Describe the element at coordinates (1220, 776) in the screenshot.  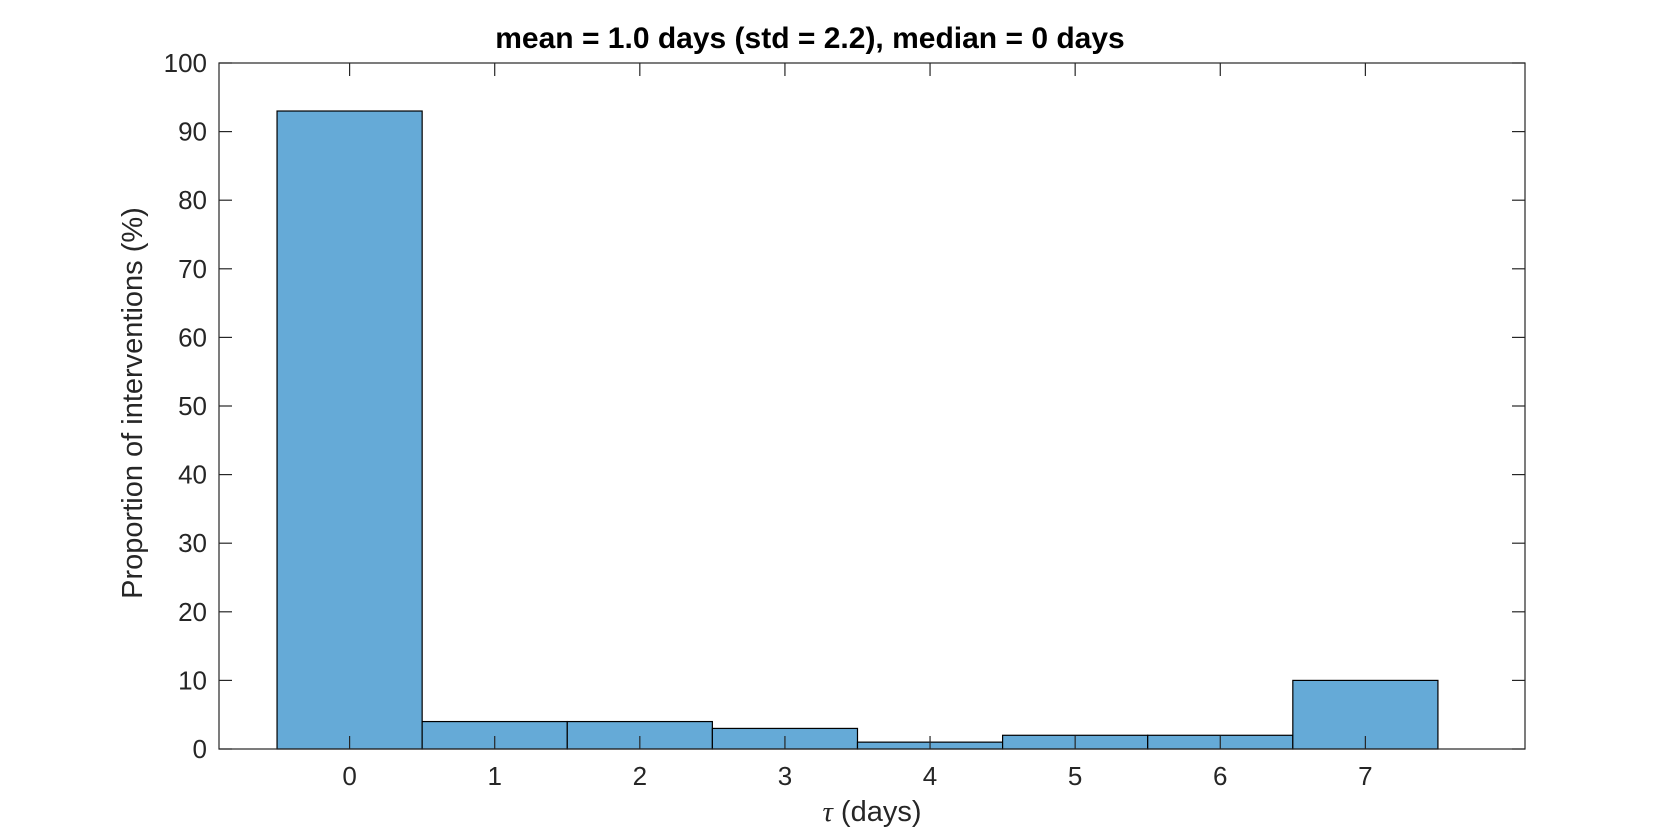
I see `x-tick-label-6: 6` at that location.